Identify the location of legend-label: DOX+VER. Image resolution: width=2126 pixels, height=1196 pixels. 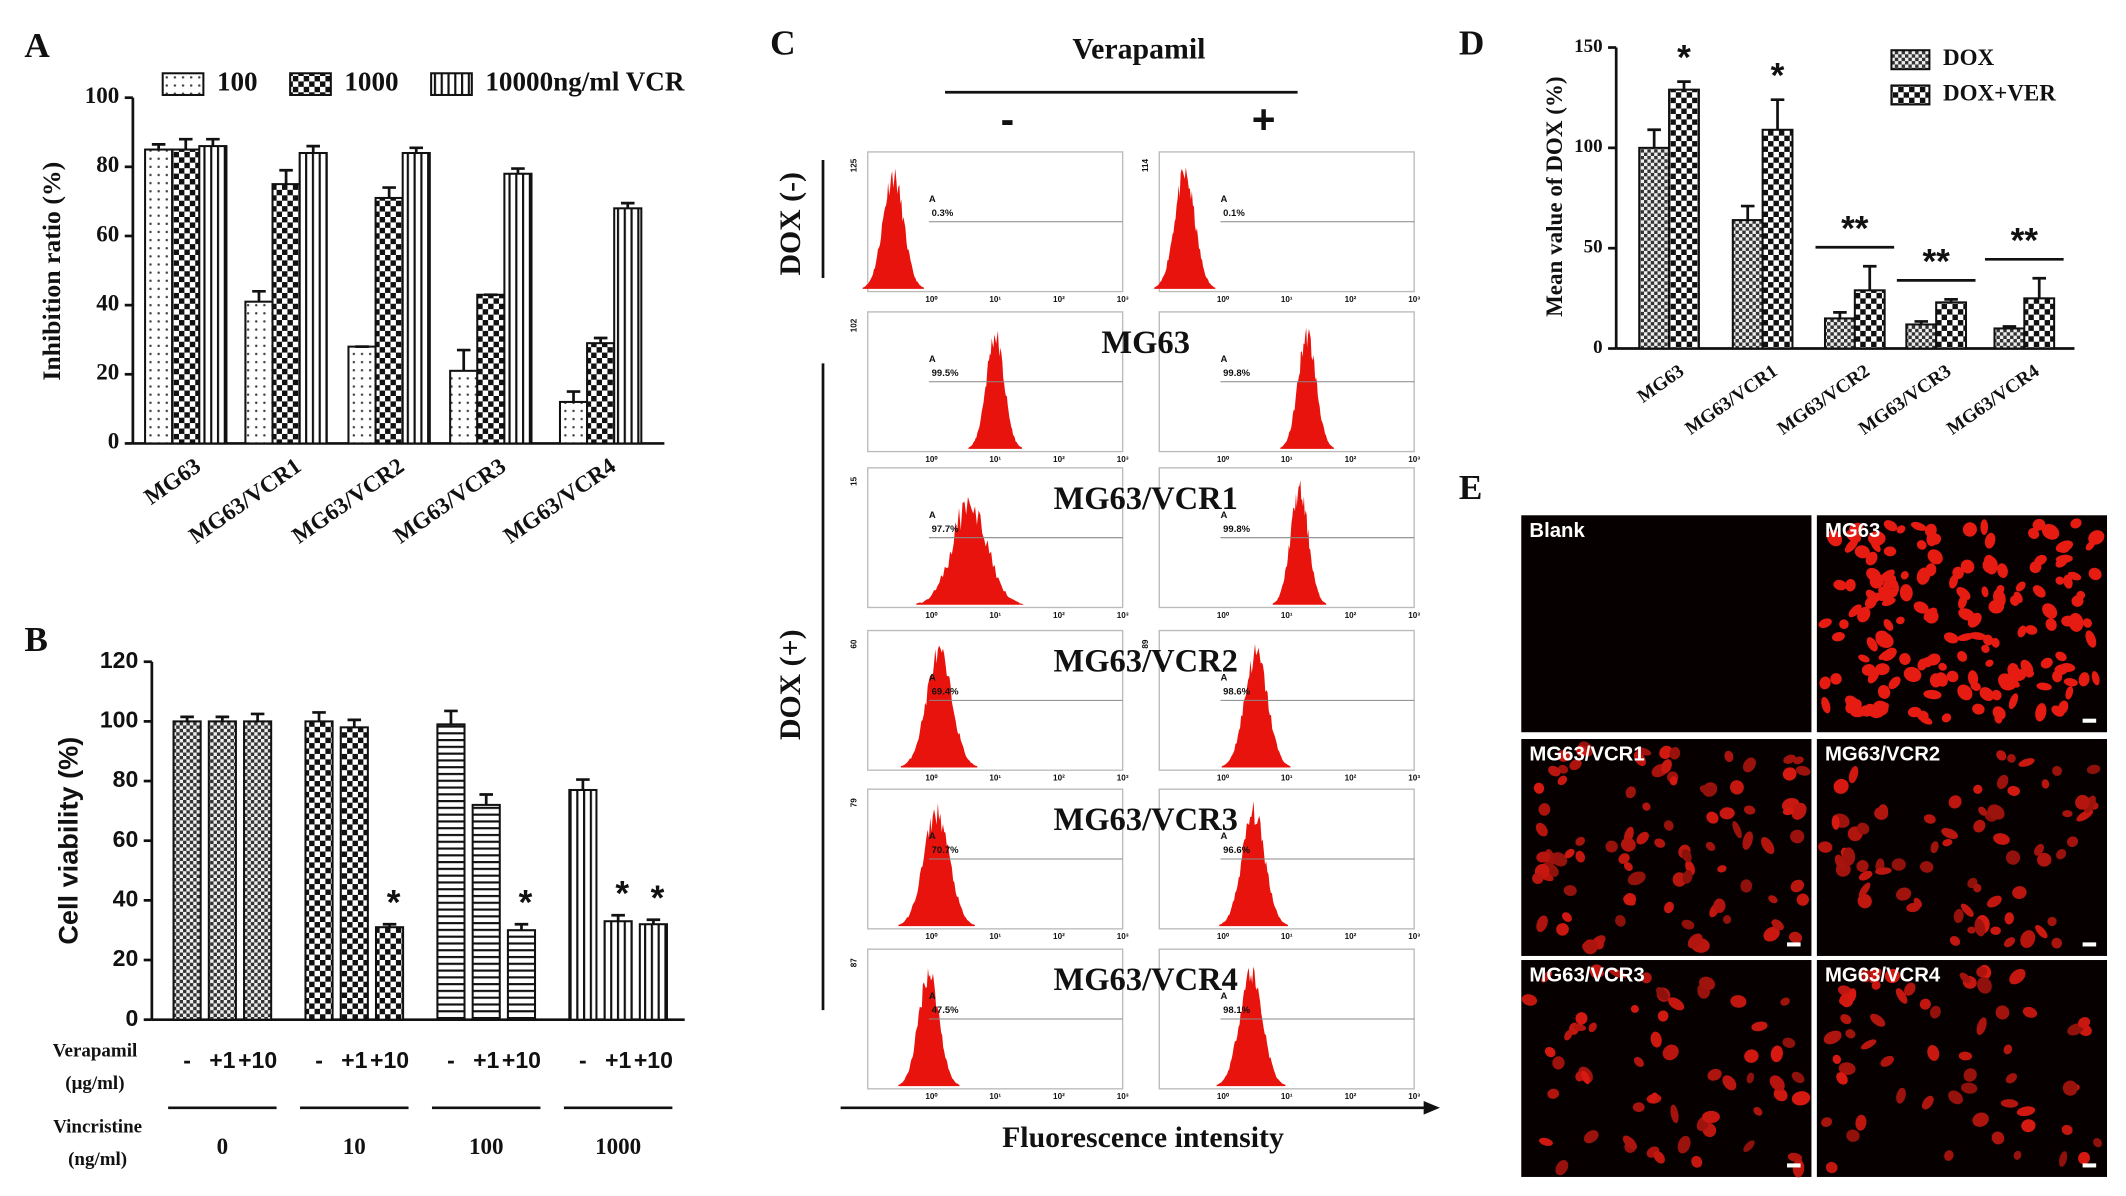
(1999, 92).